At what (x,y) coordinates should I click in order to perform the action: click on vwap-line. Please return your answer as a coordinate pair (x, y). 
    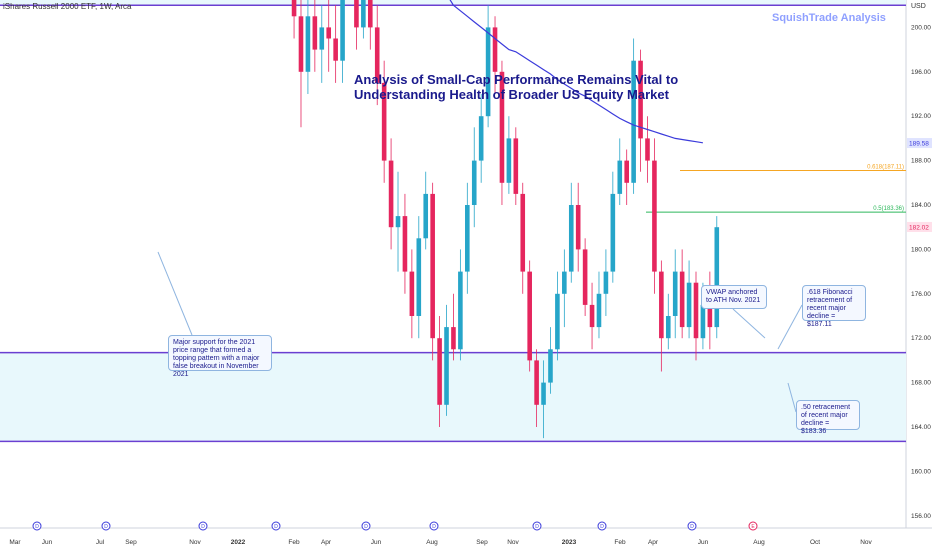
    Looking at the image, I should click on (576, 72).